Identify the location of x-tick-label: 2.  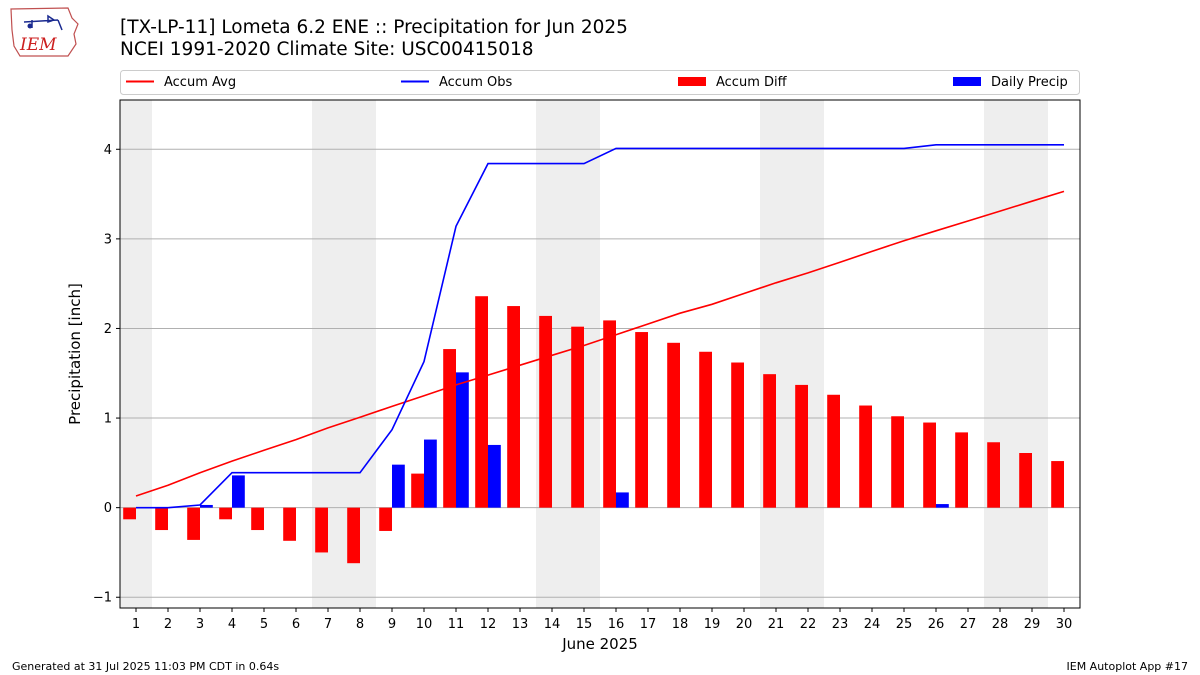
(168, 624).